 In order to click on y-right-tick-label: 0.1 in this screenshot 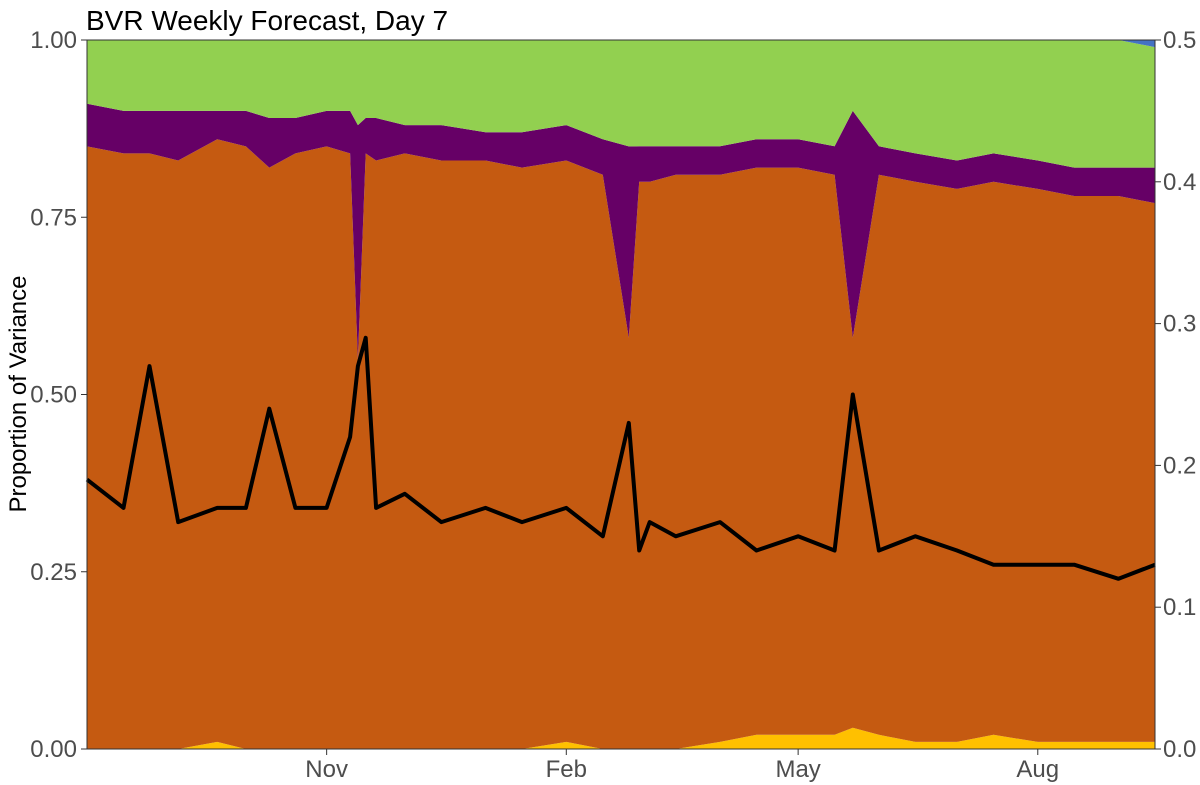, I will do `click(1179, 607)`.